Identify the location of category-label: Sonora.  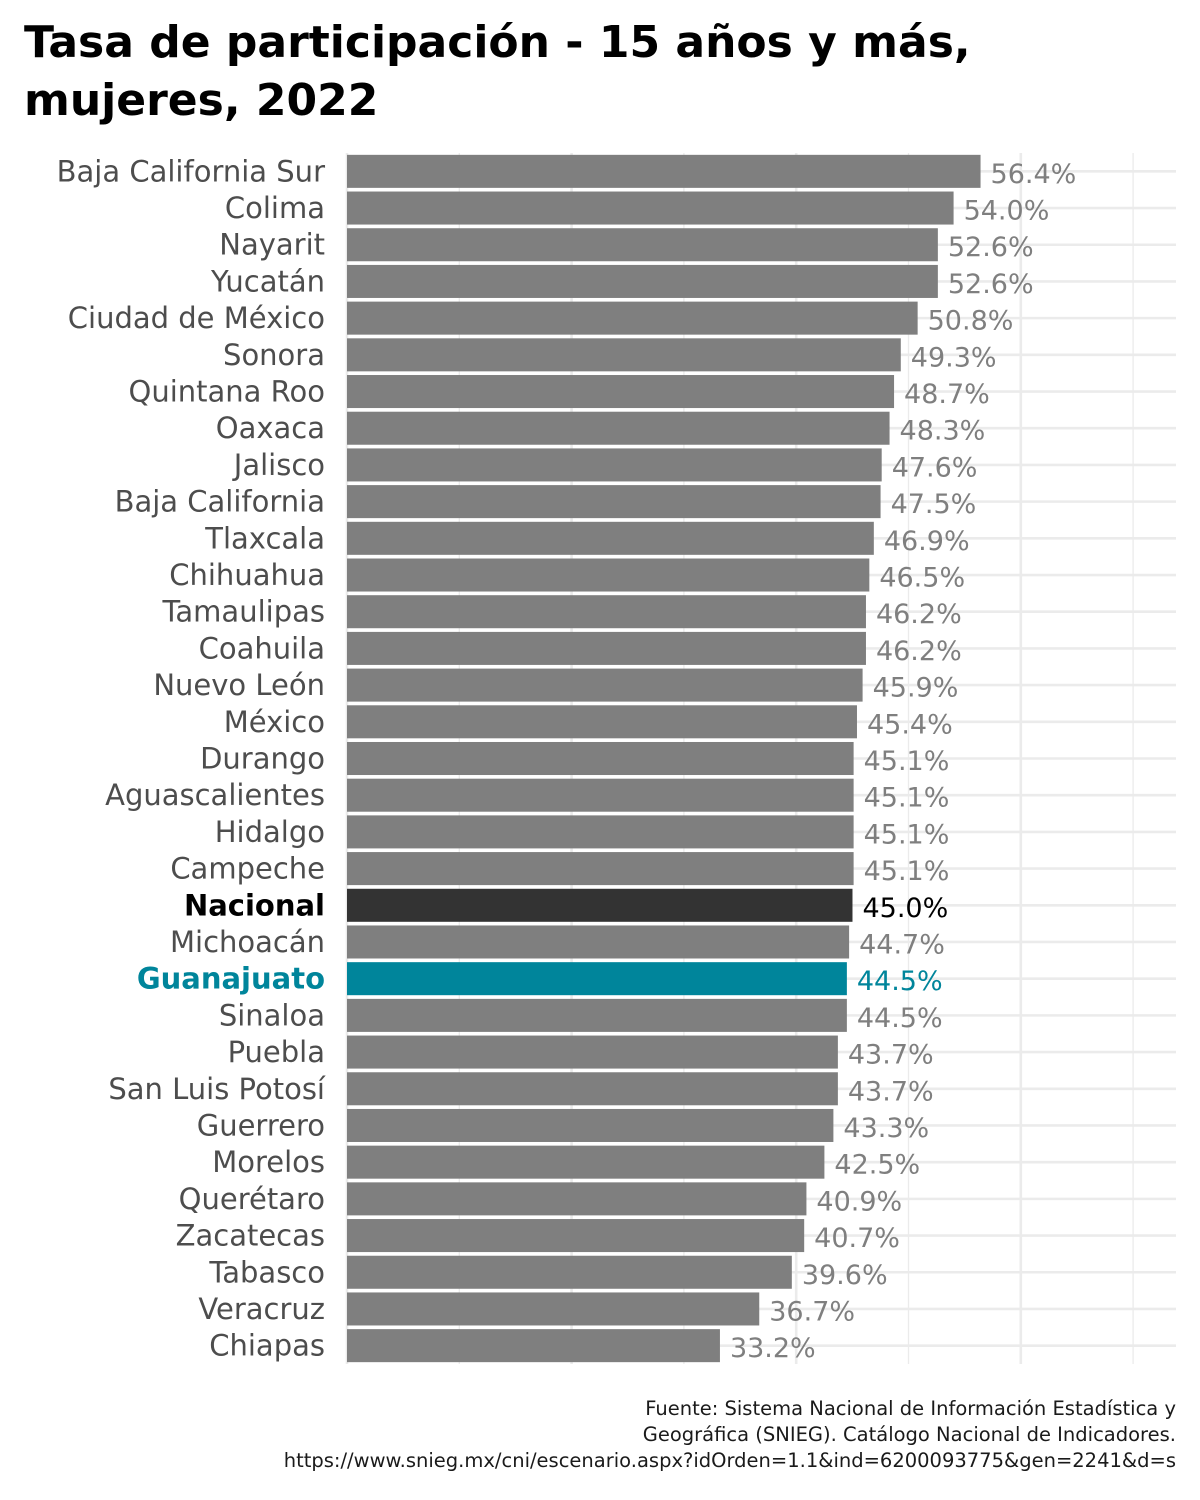
(274, 355).